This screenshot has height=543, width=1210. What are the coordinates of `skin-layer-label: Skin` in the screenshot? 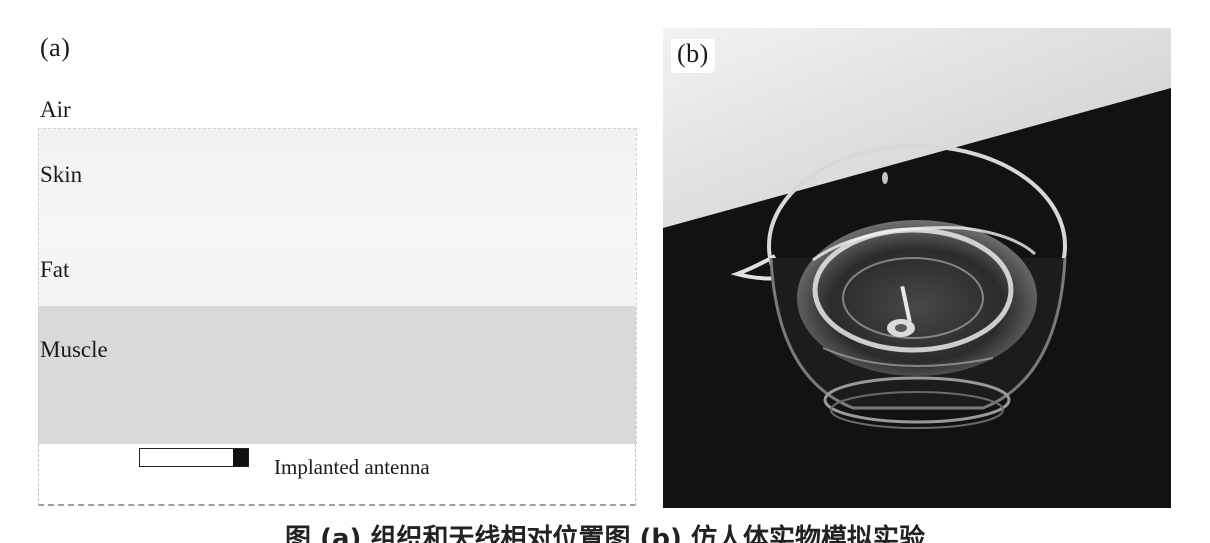 It's located at (61, 174).